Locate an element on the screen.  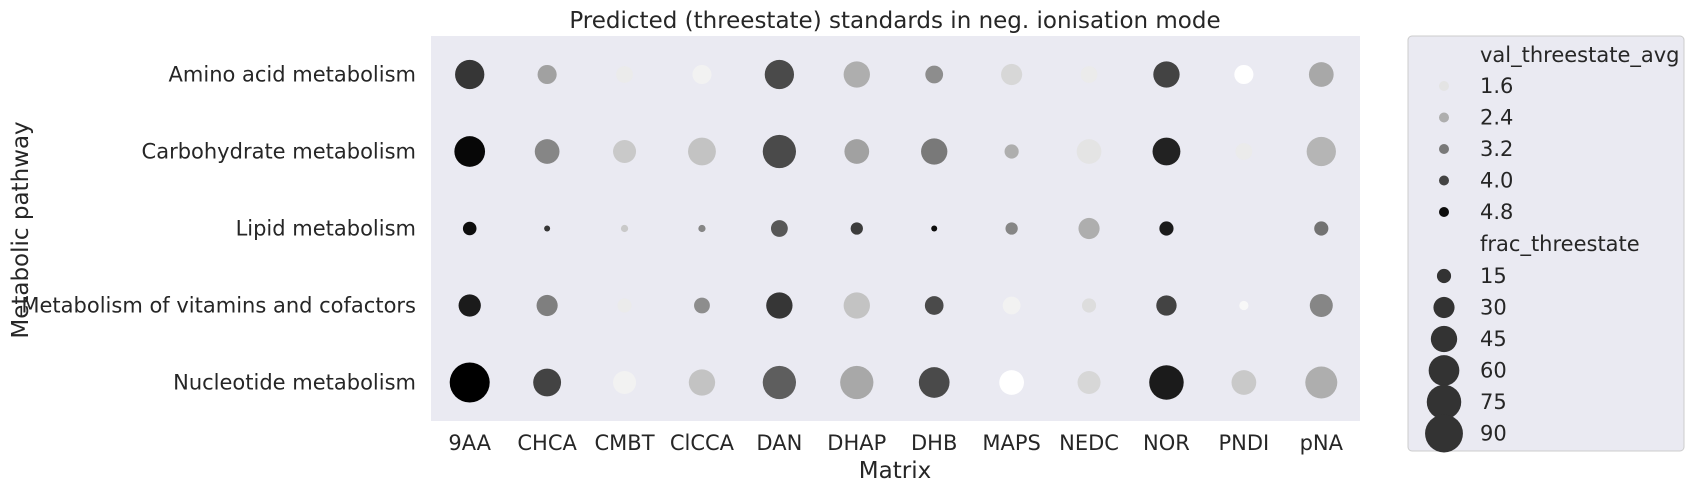
y-axis-label: Metabolic pathway is located at coordinates (21, 229).